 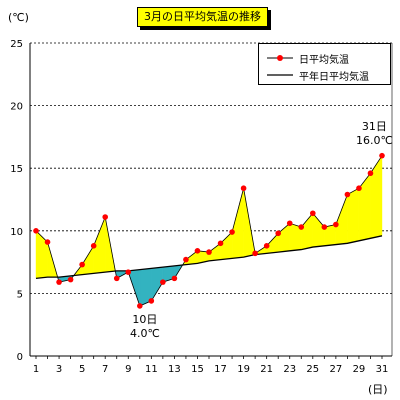 I want to click on annotation-max: 31日 16.0℃, so click(x=374, y=134).